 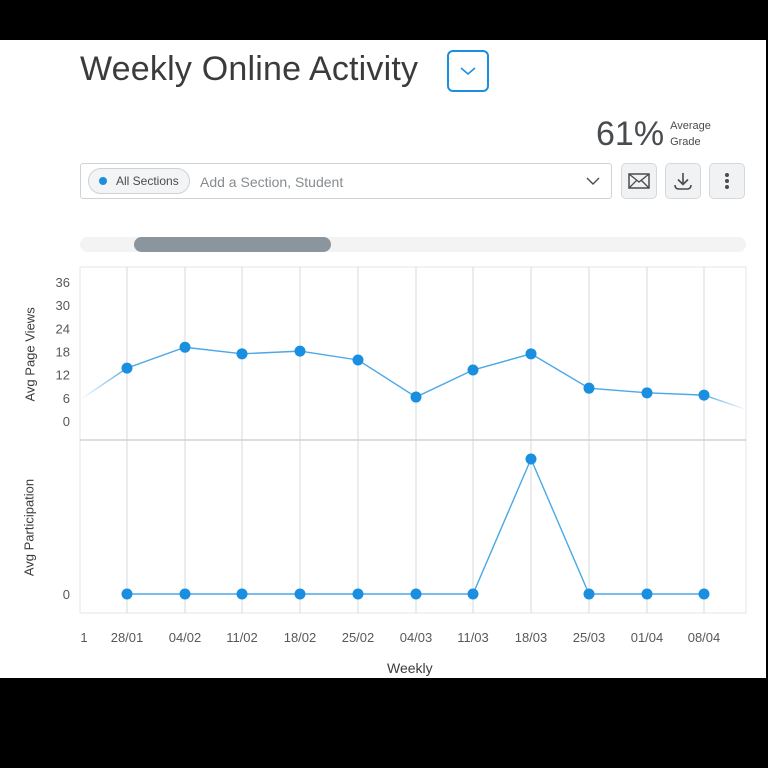 What do you see at coordinates (249, 69) in the screenshot?
I see `page-title: Weekly Online Activity` at bounding box center [249, 69].